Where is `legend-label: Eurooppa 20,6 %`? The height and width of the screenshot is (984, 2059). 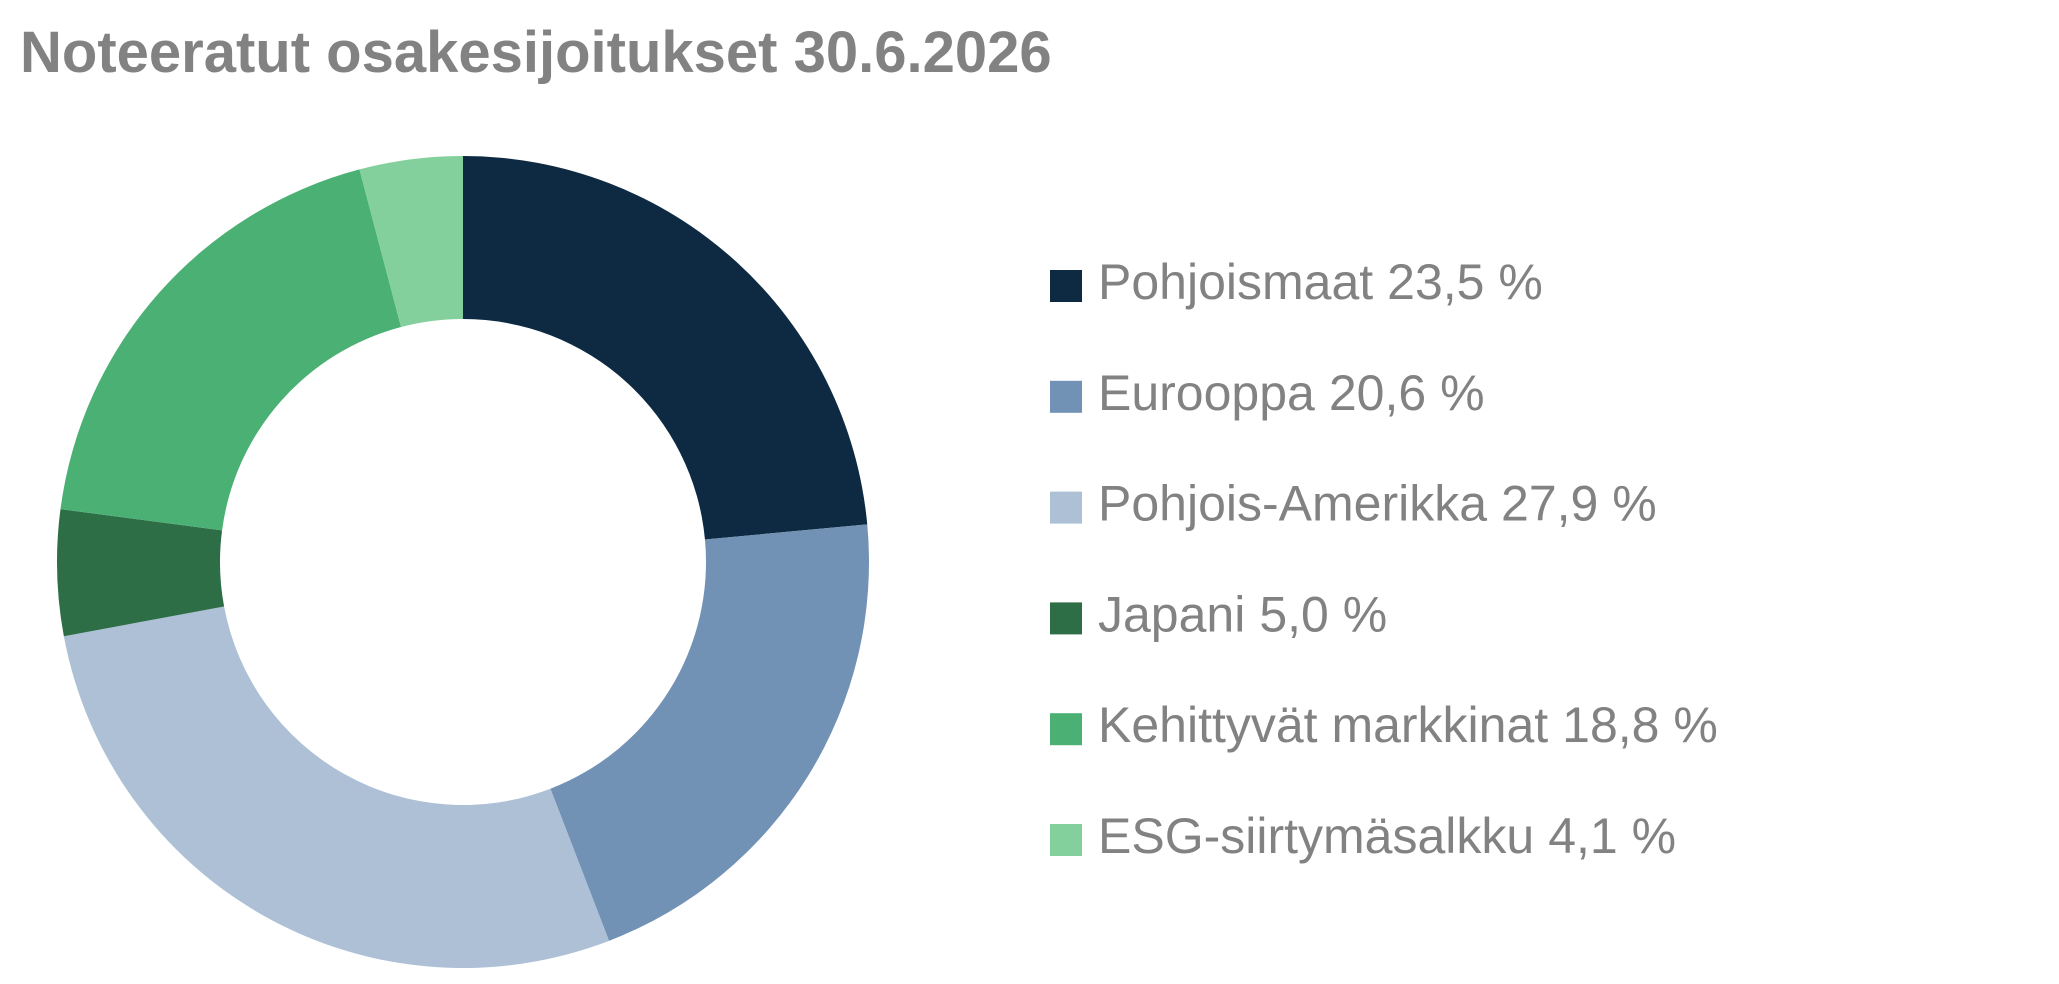 legend-label: Eurooppa 20,6 % is located at coordinates (1291, 393).